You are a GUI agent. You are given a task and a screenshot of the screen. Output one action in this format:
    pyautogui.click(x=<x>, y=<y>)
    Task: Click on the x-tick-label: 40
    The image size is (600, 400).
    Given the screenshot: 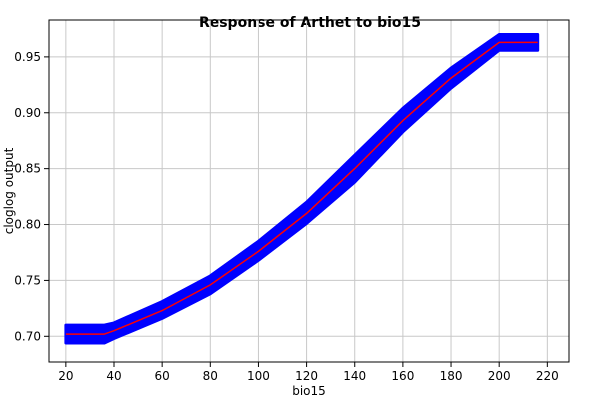 What is the action you would take?
    pyautogui.click(x=113, y=376)
    